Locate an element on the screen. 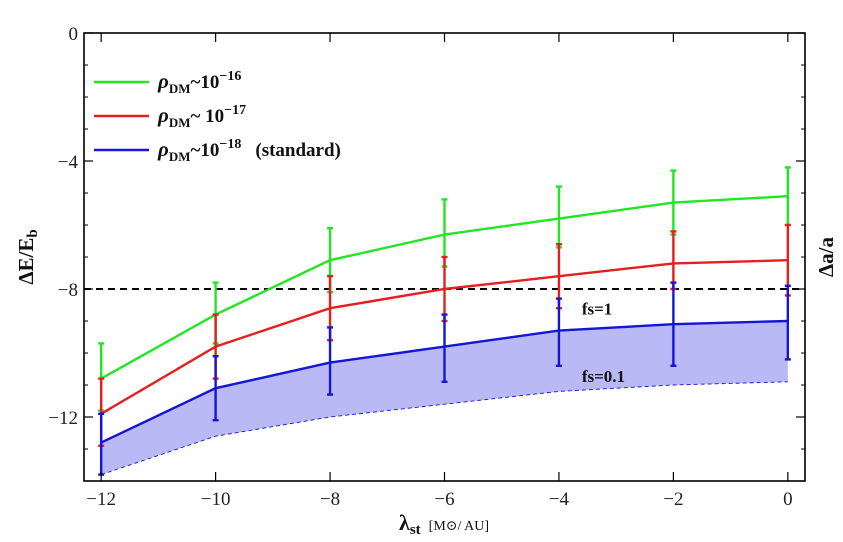 The height and width of the screenshot is (542, 843). x-tick-label: 0 is located at coordinates (788, 499).